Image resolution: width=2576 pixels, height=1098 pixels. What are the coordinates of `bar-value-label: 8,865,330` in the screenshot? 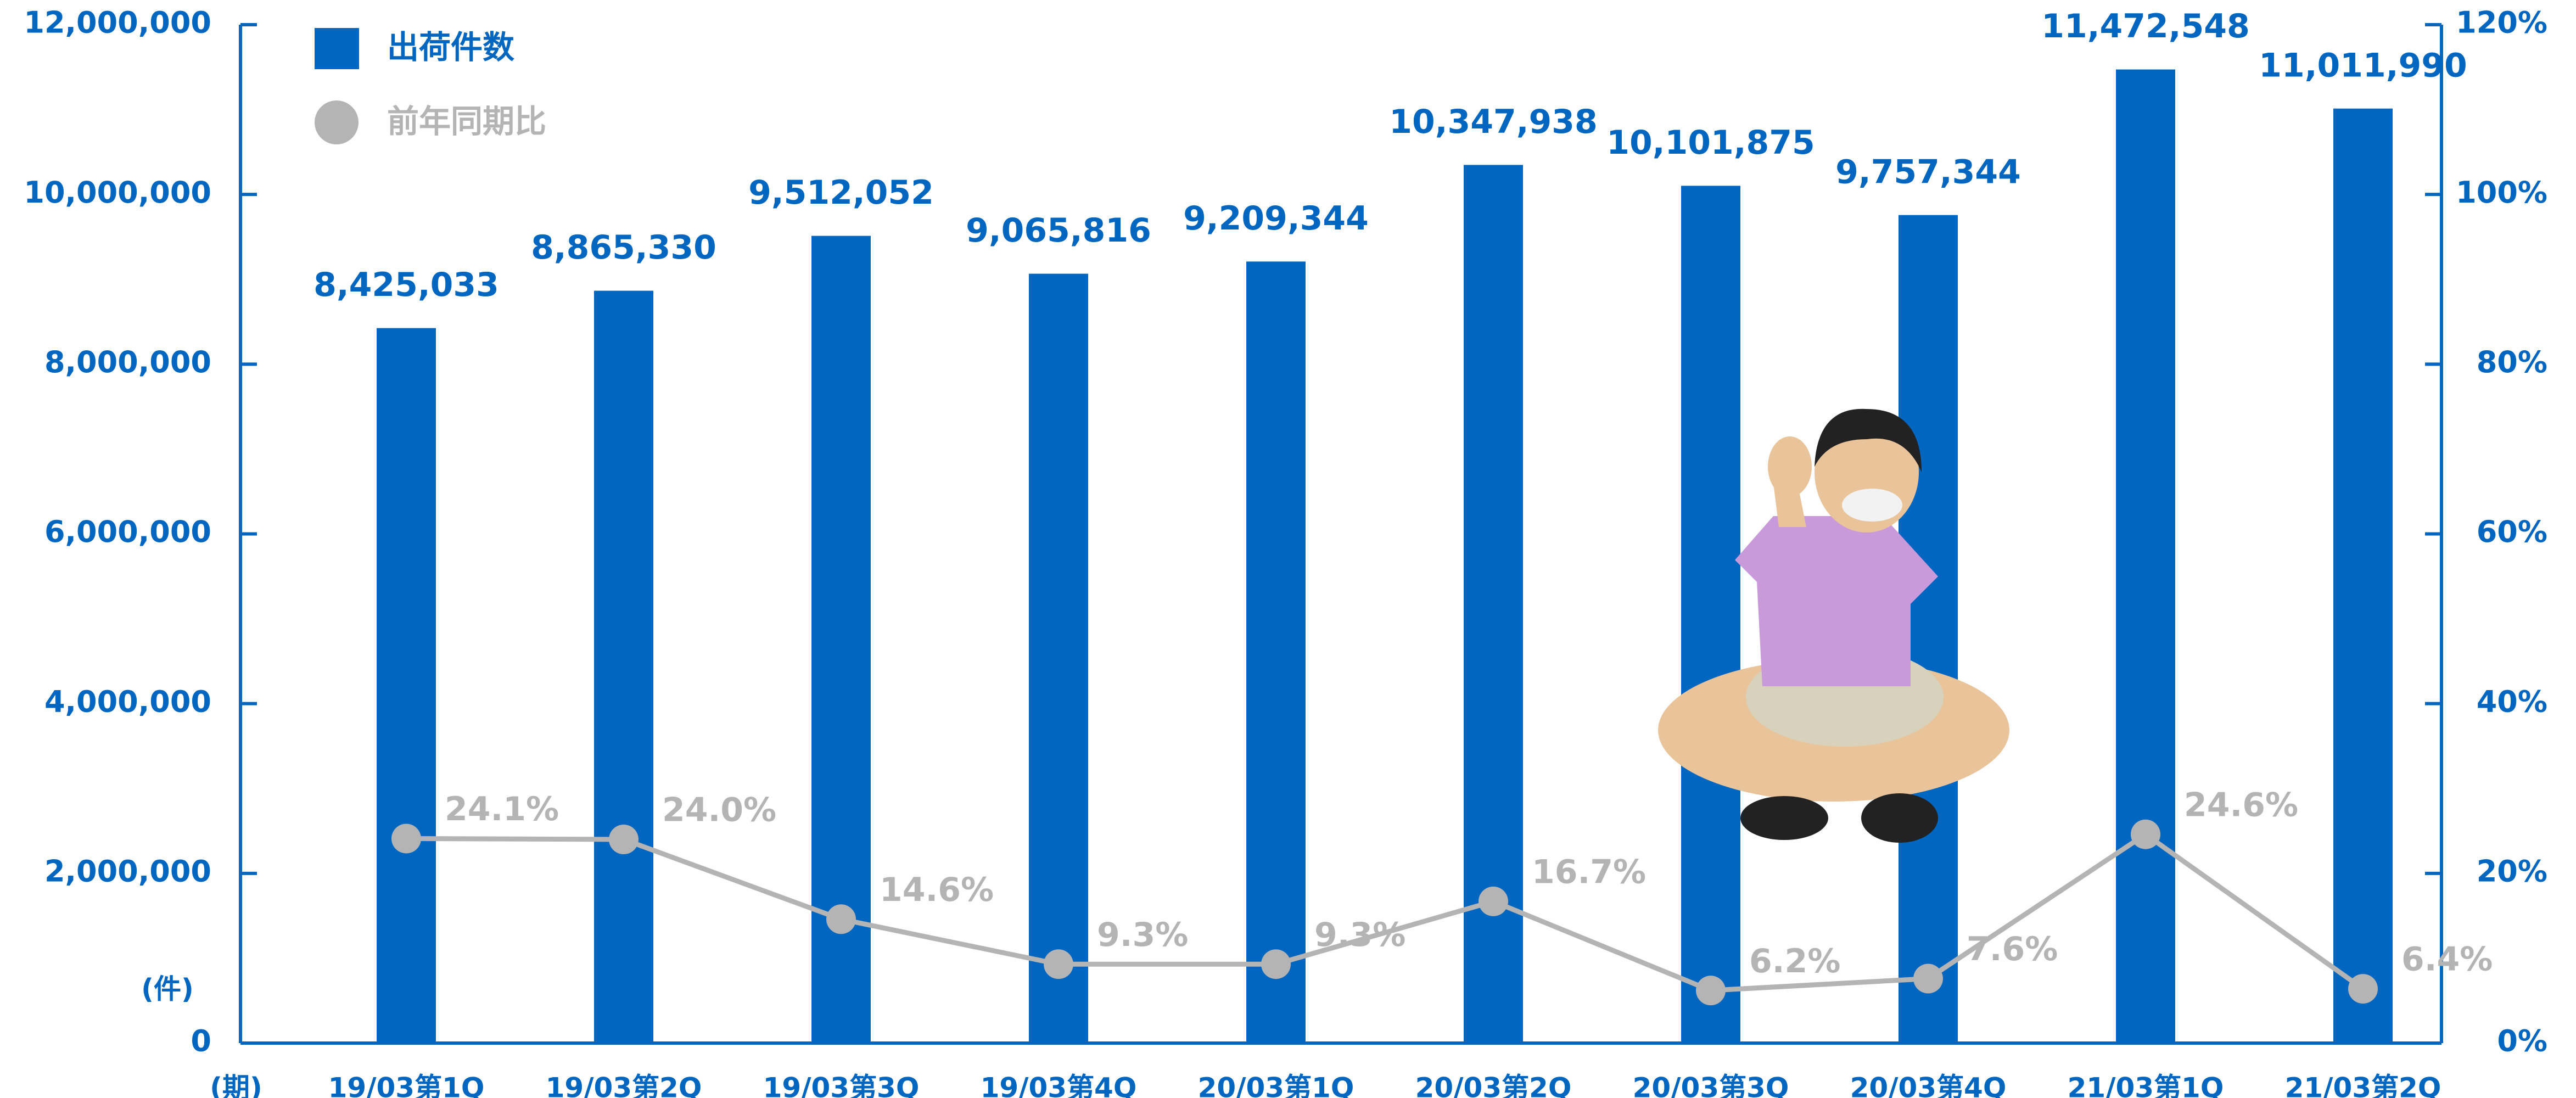 It's located at (623, 247).